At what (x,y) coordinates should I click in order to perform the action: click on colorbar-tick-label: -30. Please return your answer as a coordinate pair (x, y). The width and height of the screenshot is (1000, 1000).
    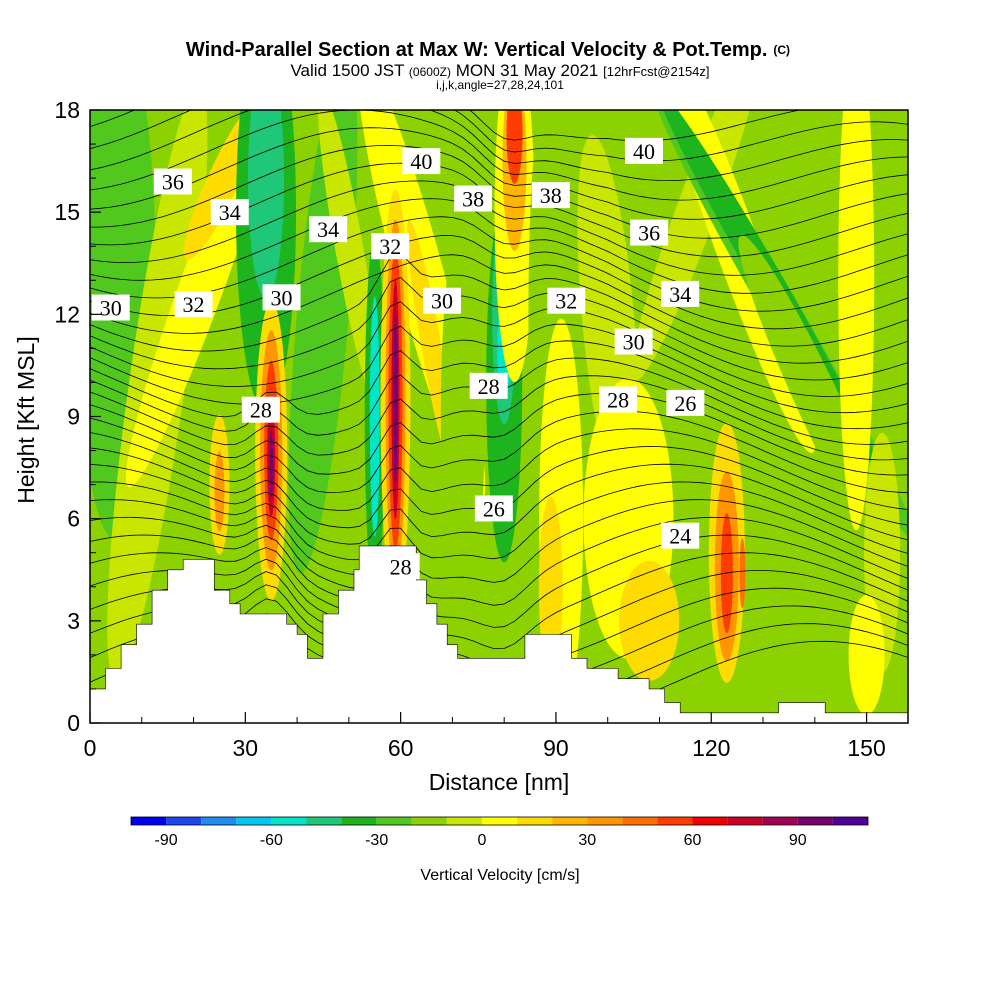
    Looking at the image, I should click on (376, 840).